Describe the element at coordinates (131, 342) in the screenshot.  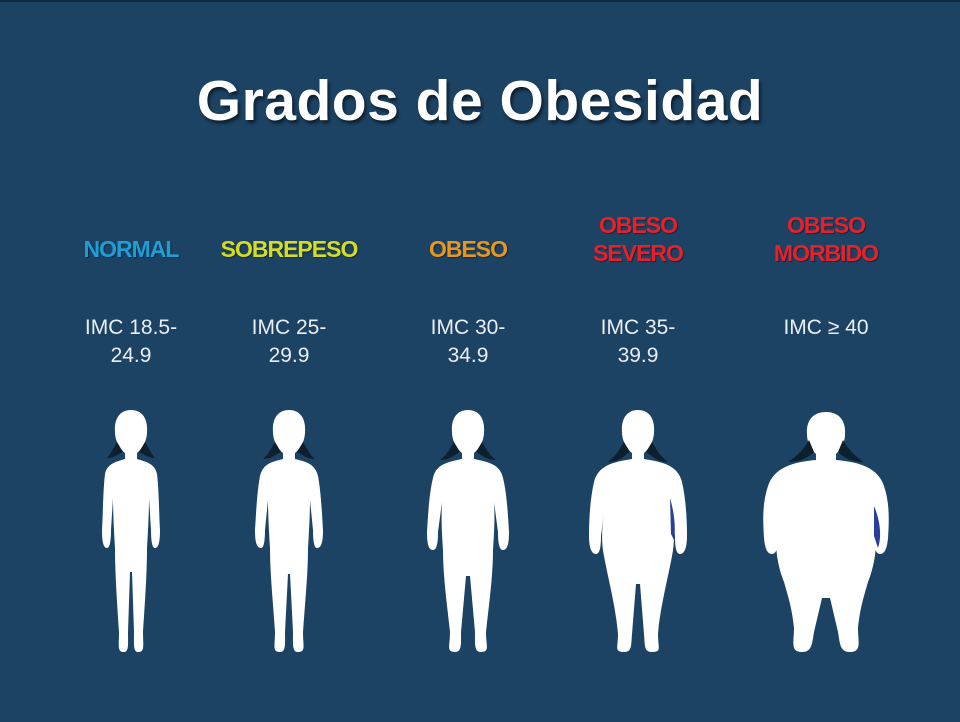
I see `imc-range: IMC 18.5- 24.9` at that location.